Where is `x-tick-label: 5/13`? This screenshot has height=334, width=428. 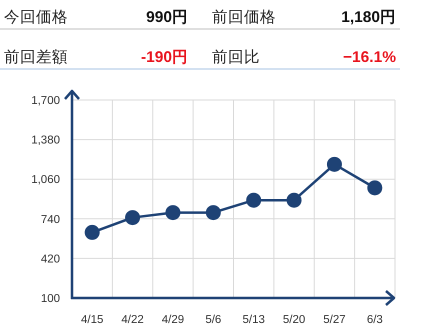
x-tick-label: 5/13 is located at coordinates (253, 320).